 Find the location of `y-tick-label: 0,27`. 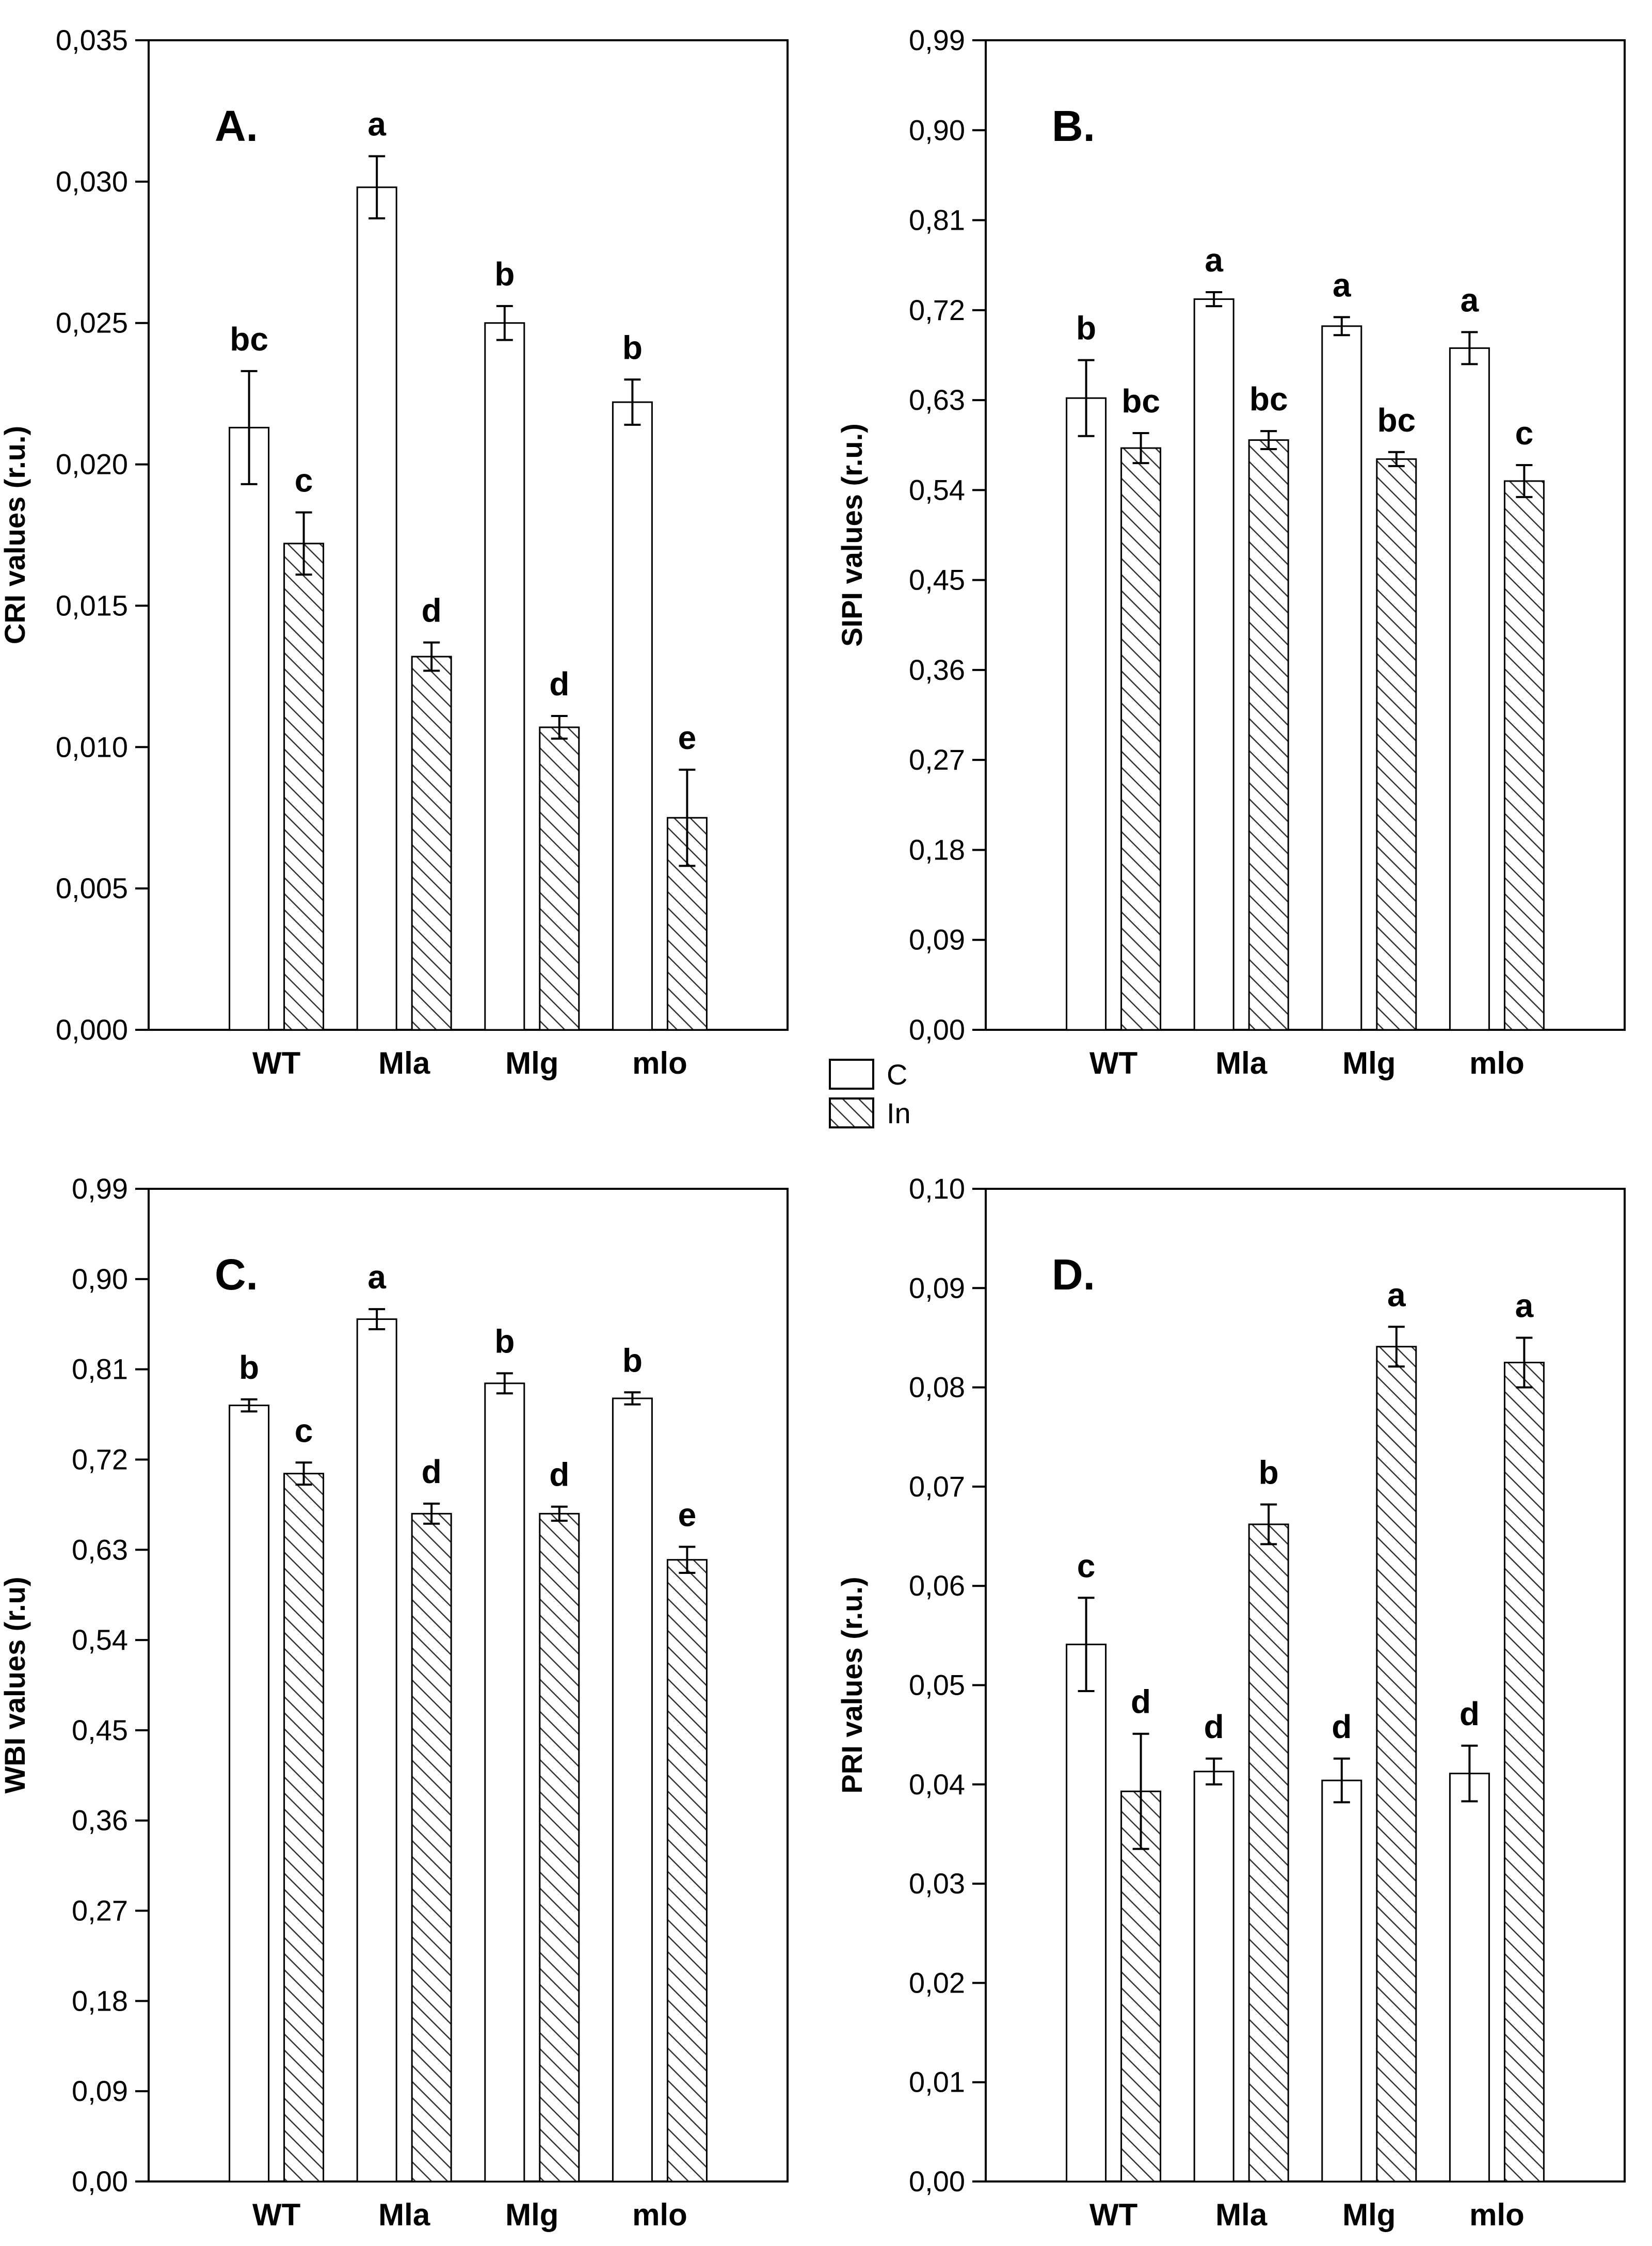

y-tick-label: 0,27 is located at coordinates (937, 759).